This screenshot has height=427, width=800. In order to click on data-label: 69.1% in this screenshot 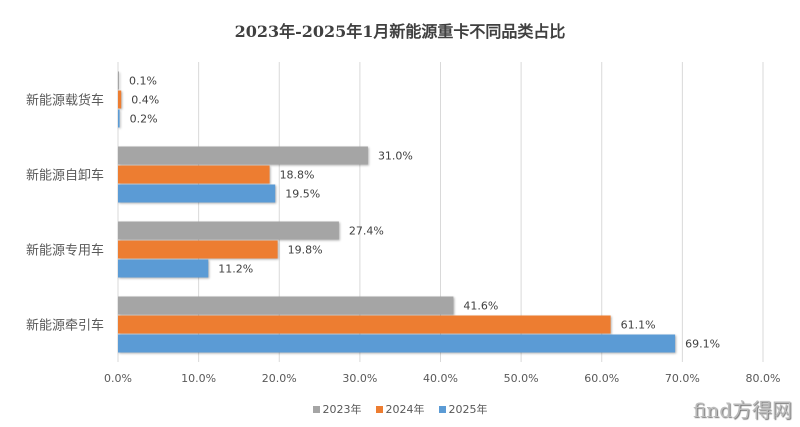, I will do `click(702, 344)`.